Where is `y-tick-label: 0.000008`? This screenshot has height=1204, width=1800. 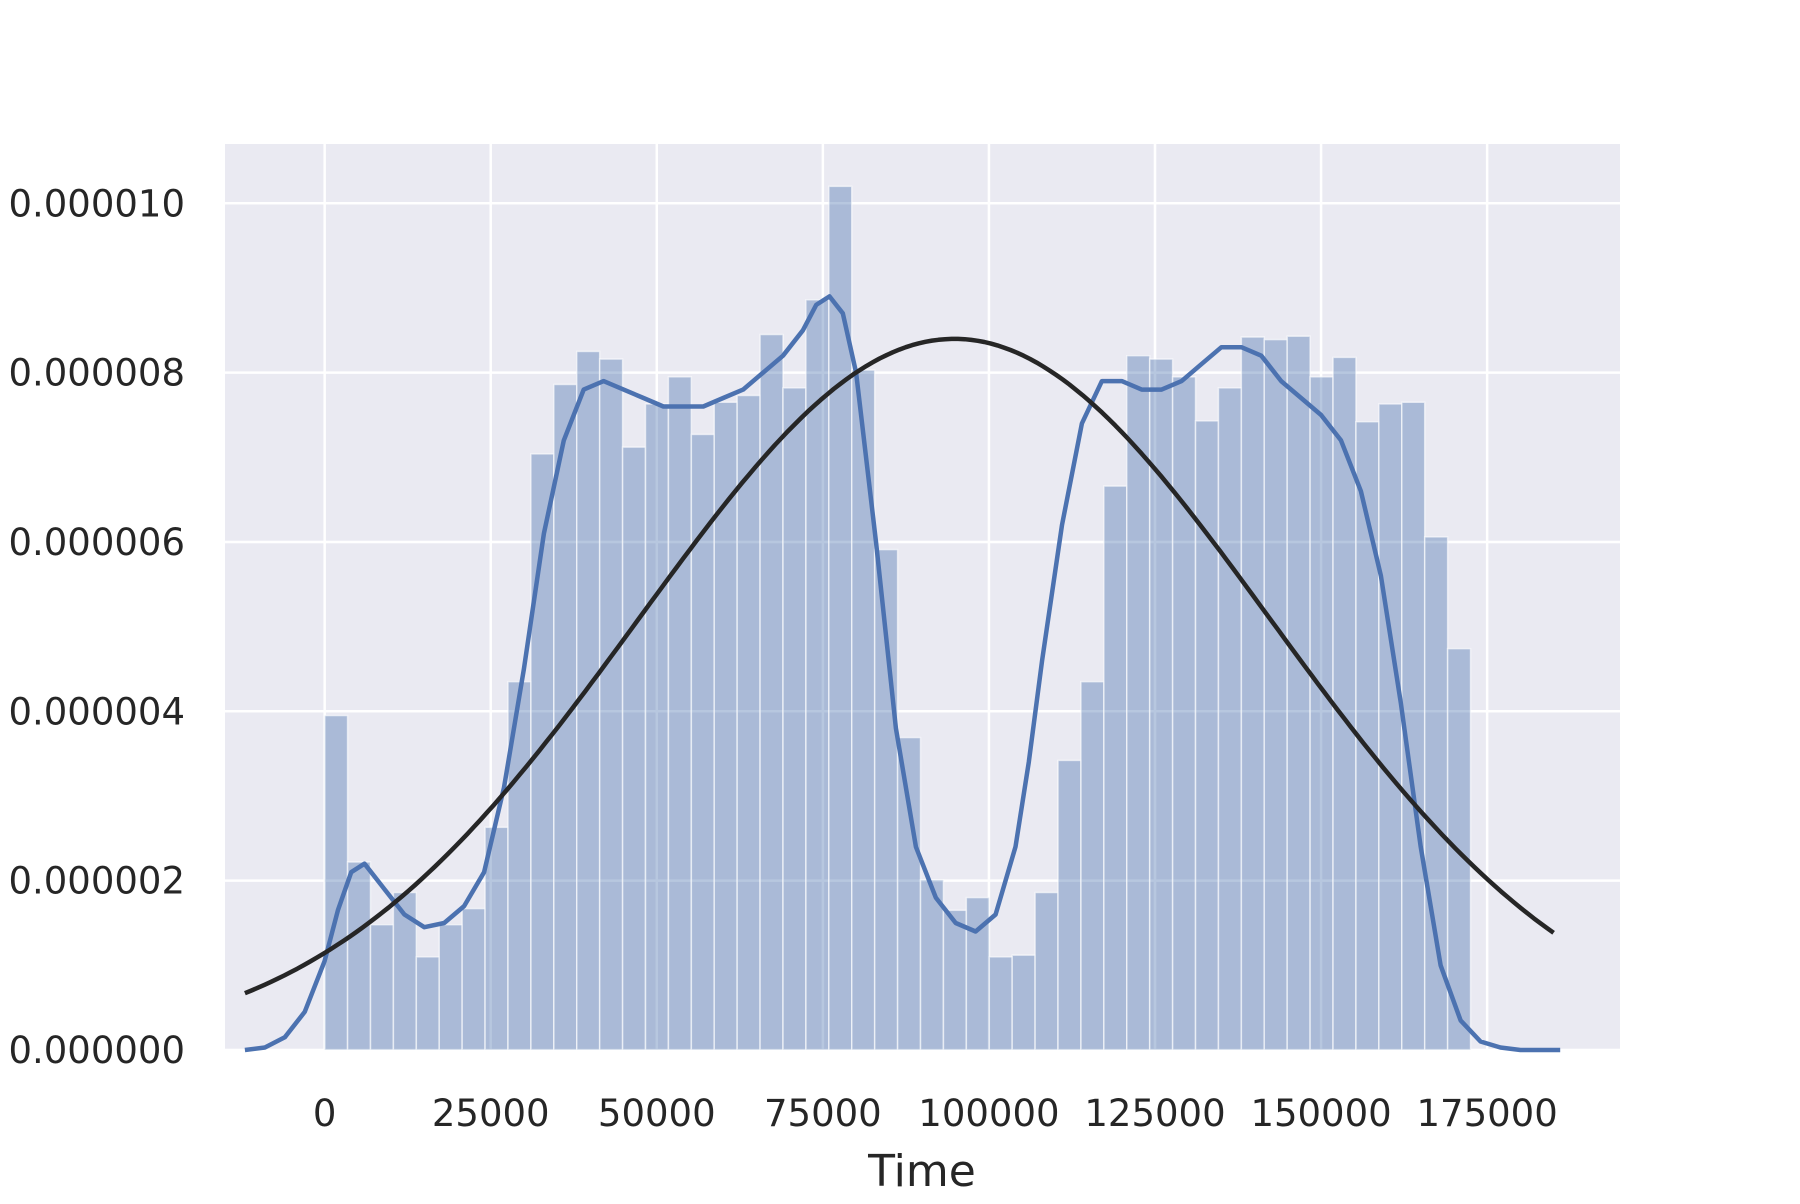 y-tick-label: 0.000008 is located at coordinates (96, 373).